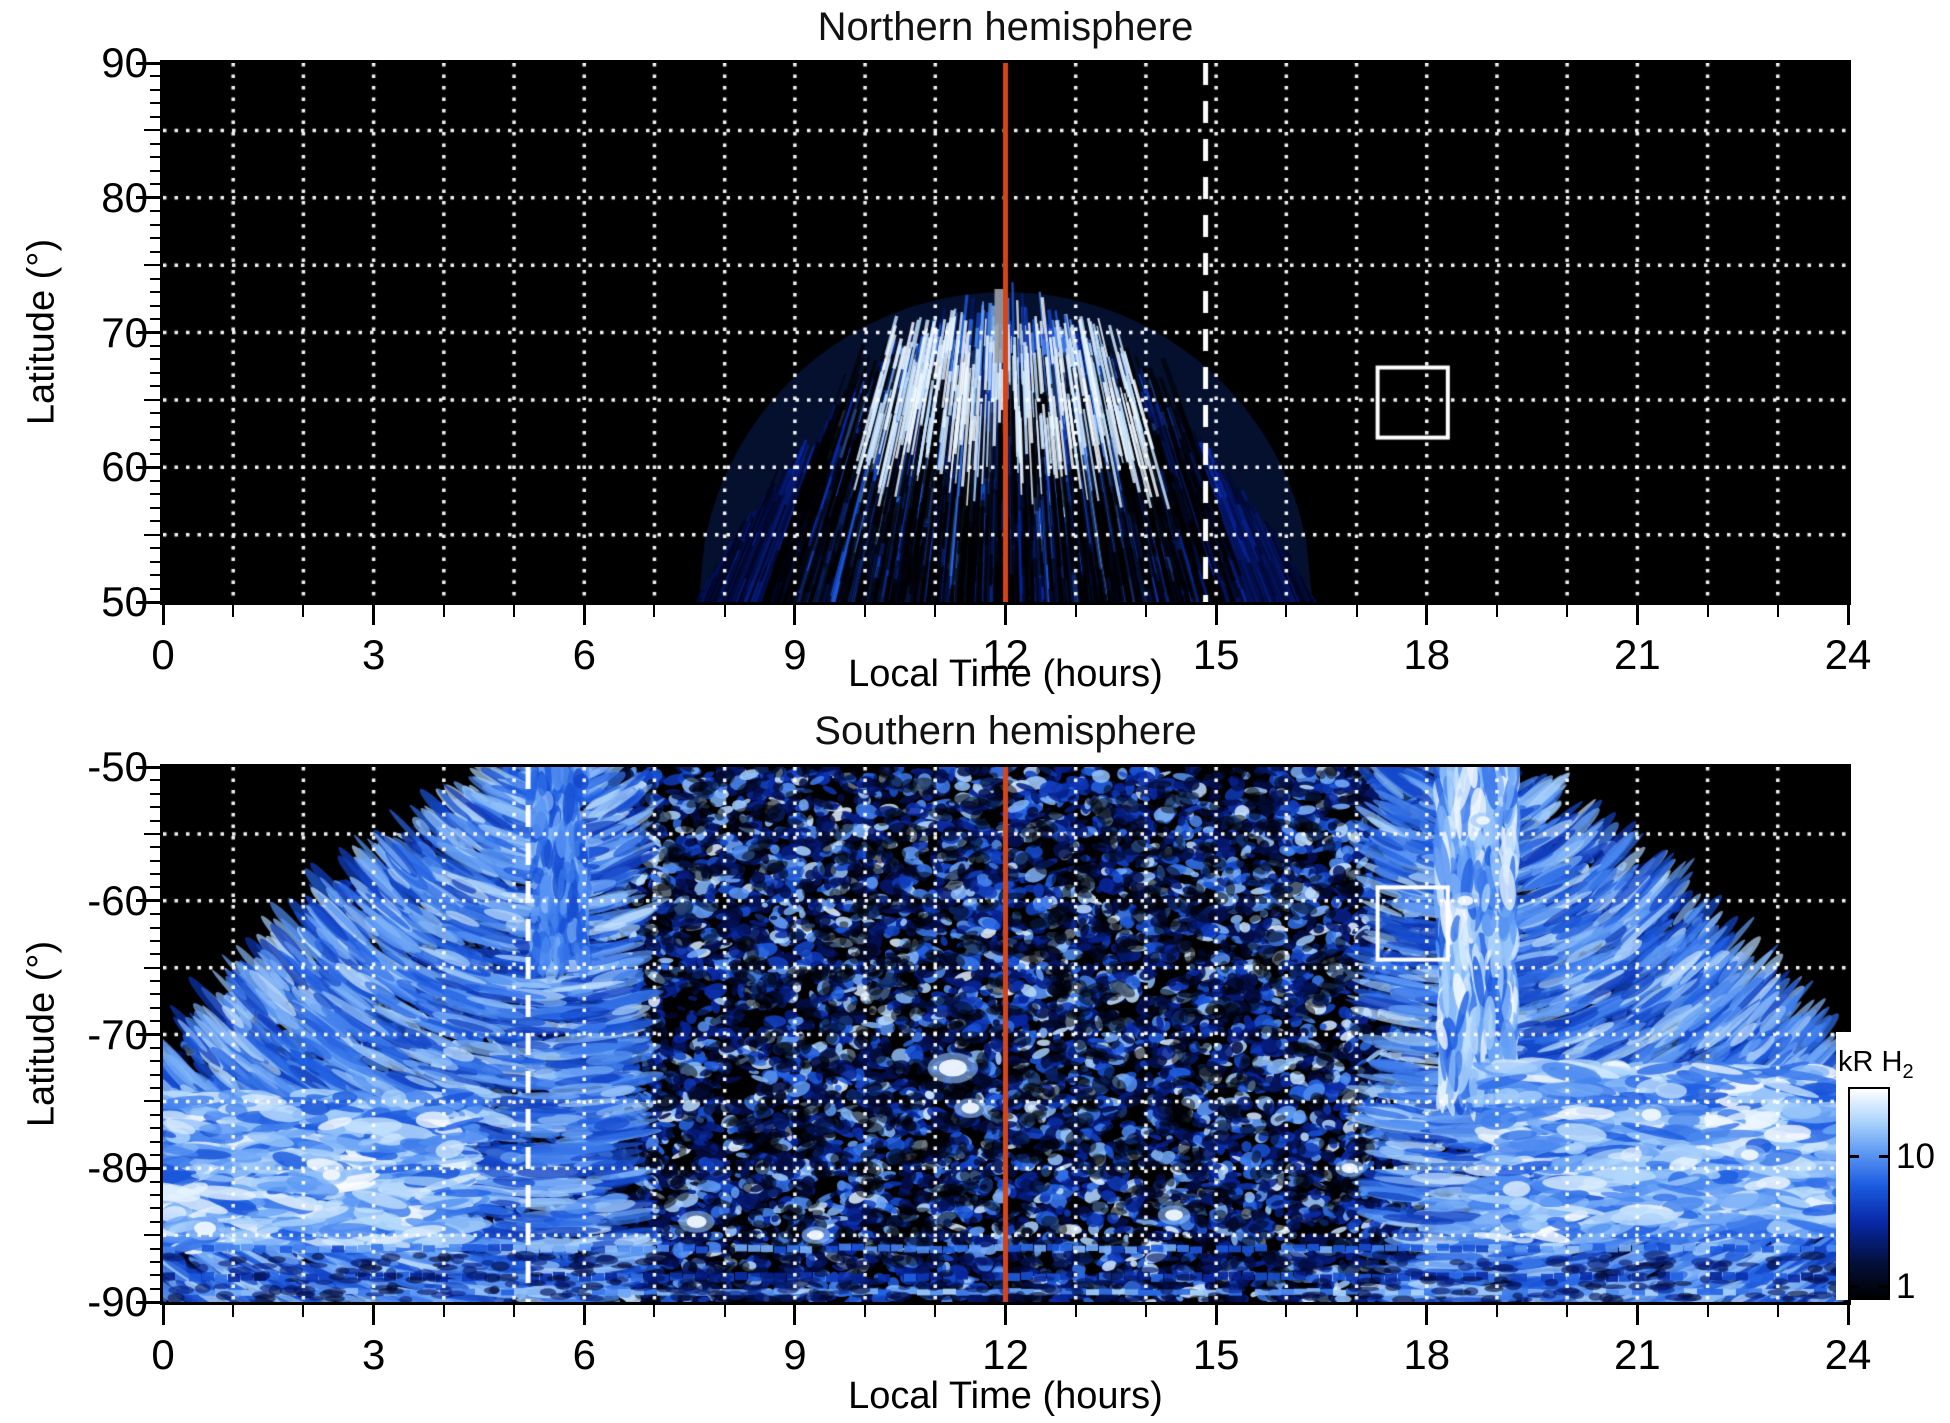 This screenshot has height=1423, width=1950. Describe the element at coordinates (117, 766) in the screenshot. I see `y-tick-label: -50` at that location.